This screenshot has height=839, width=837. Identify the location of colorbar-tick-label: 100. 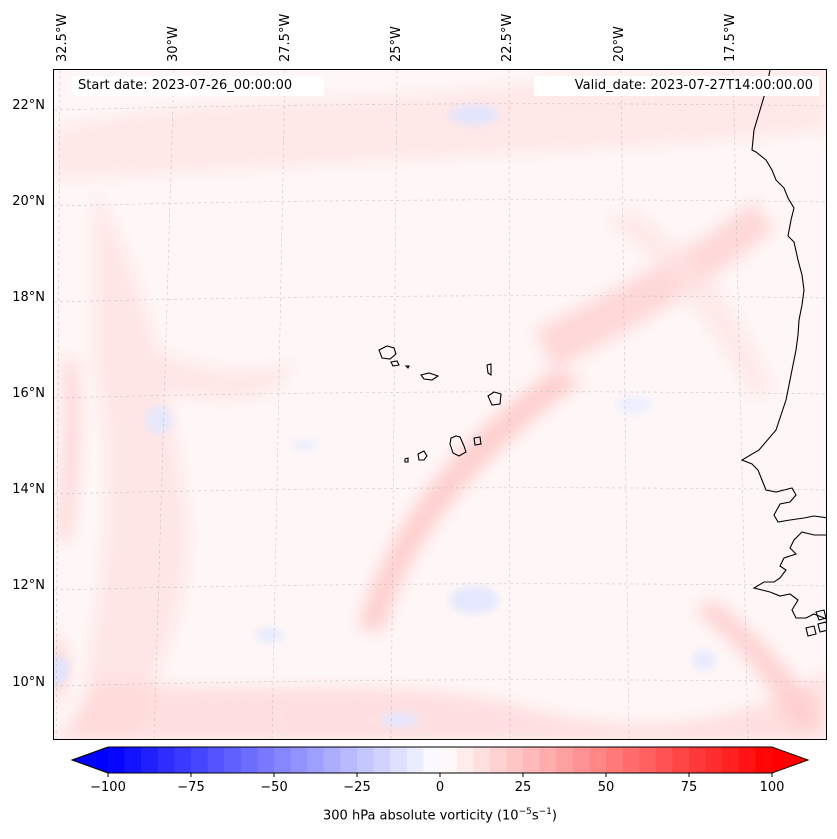
(772, 787).